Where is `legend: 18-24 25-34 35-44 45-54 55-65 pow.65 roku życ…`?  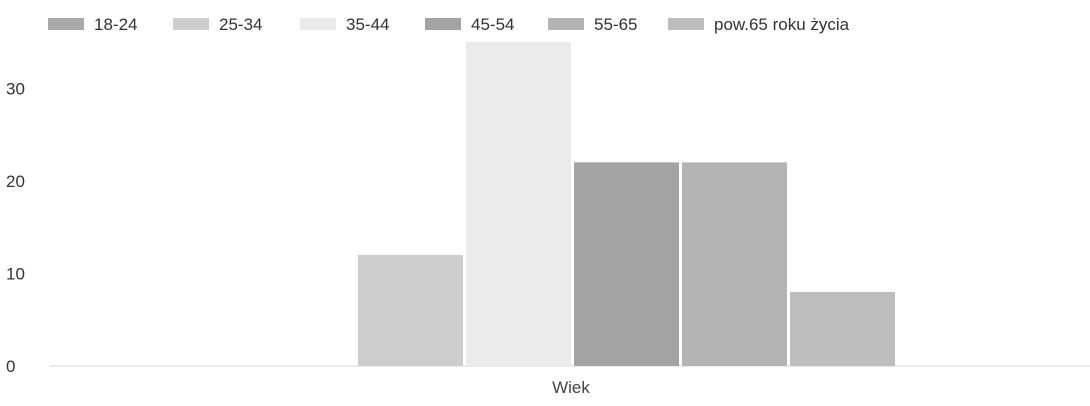
legend: 18-24 25-34 35-44 45-54 55-65 pow.65 roku życ… is located at coordinates (449, 24).